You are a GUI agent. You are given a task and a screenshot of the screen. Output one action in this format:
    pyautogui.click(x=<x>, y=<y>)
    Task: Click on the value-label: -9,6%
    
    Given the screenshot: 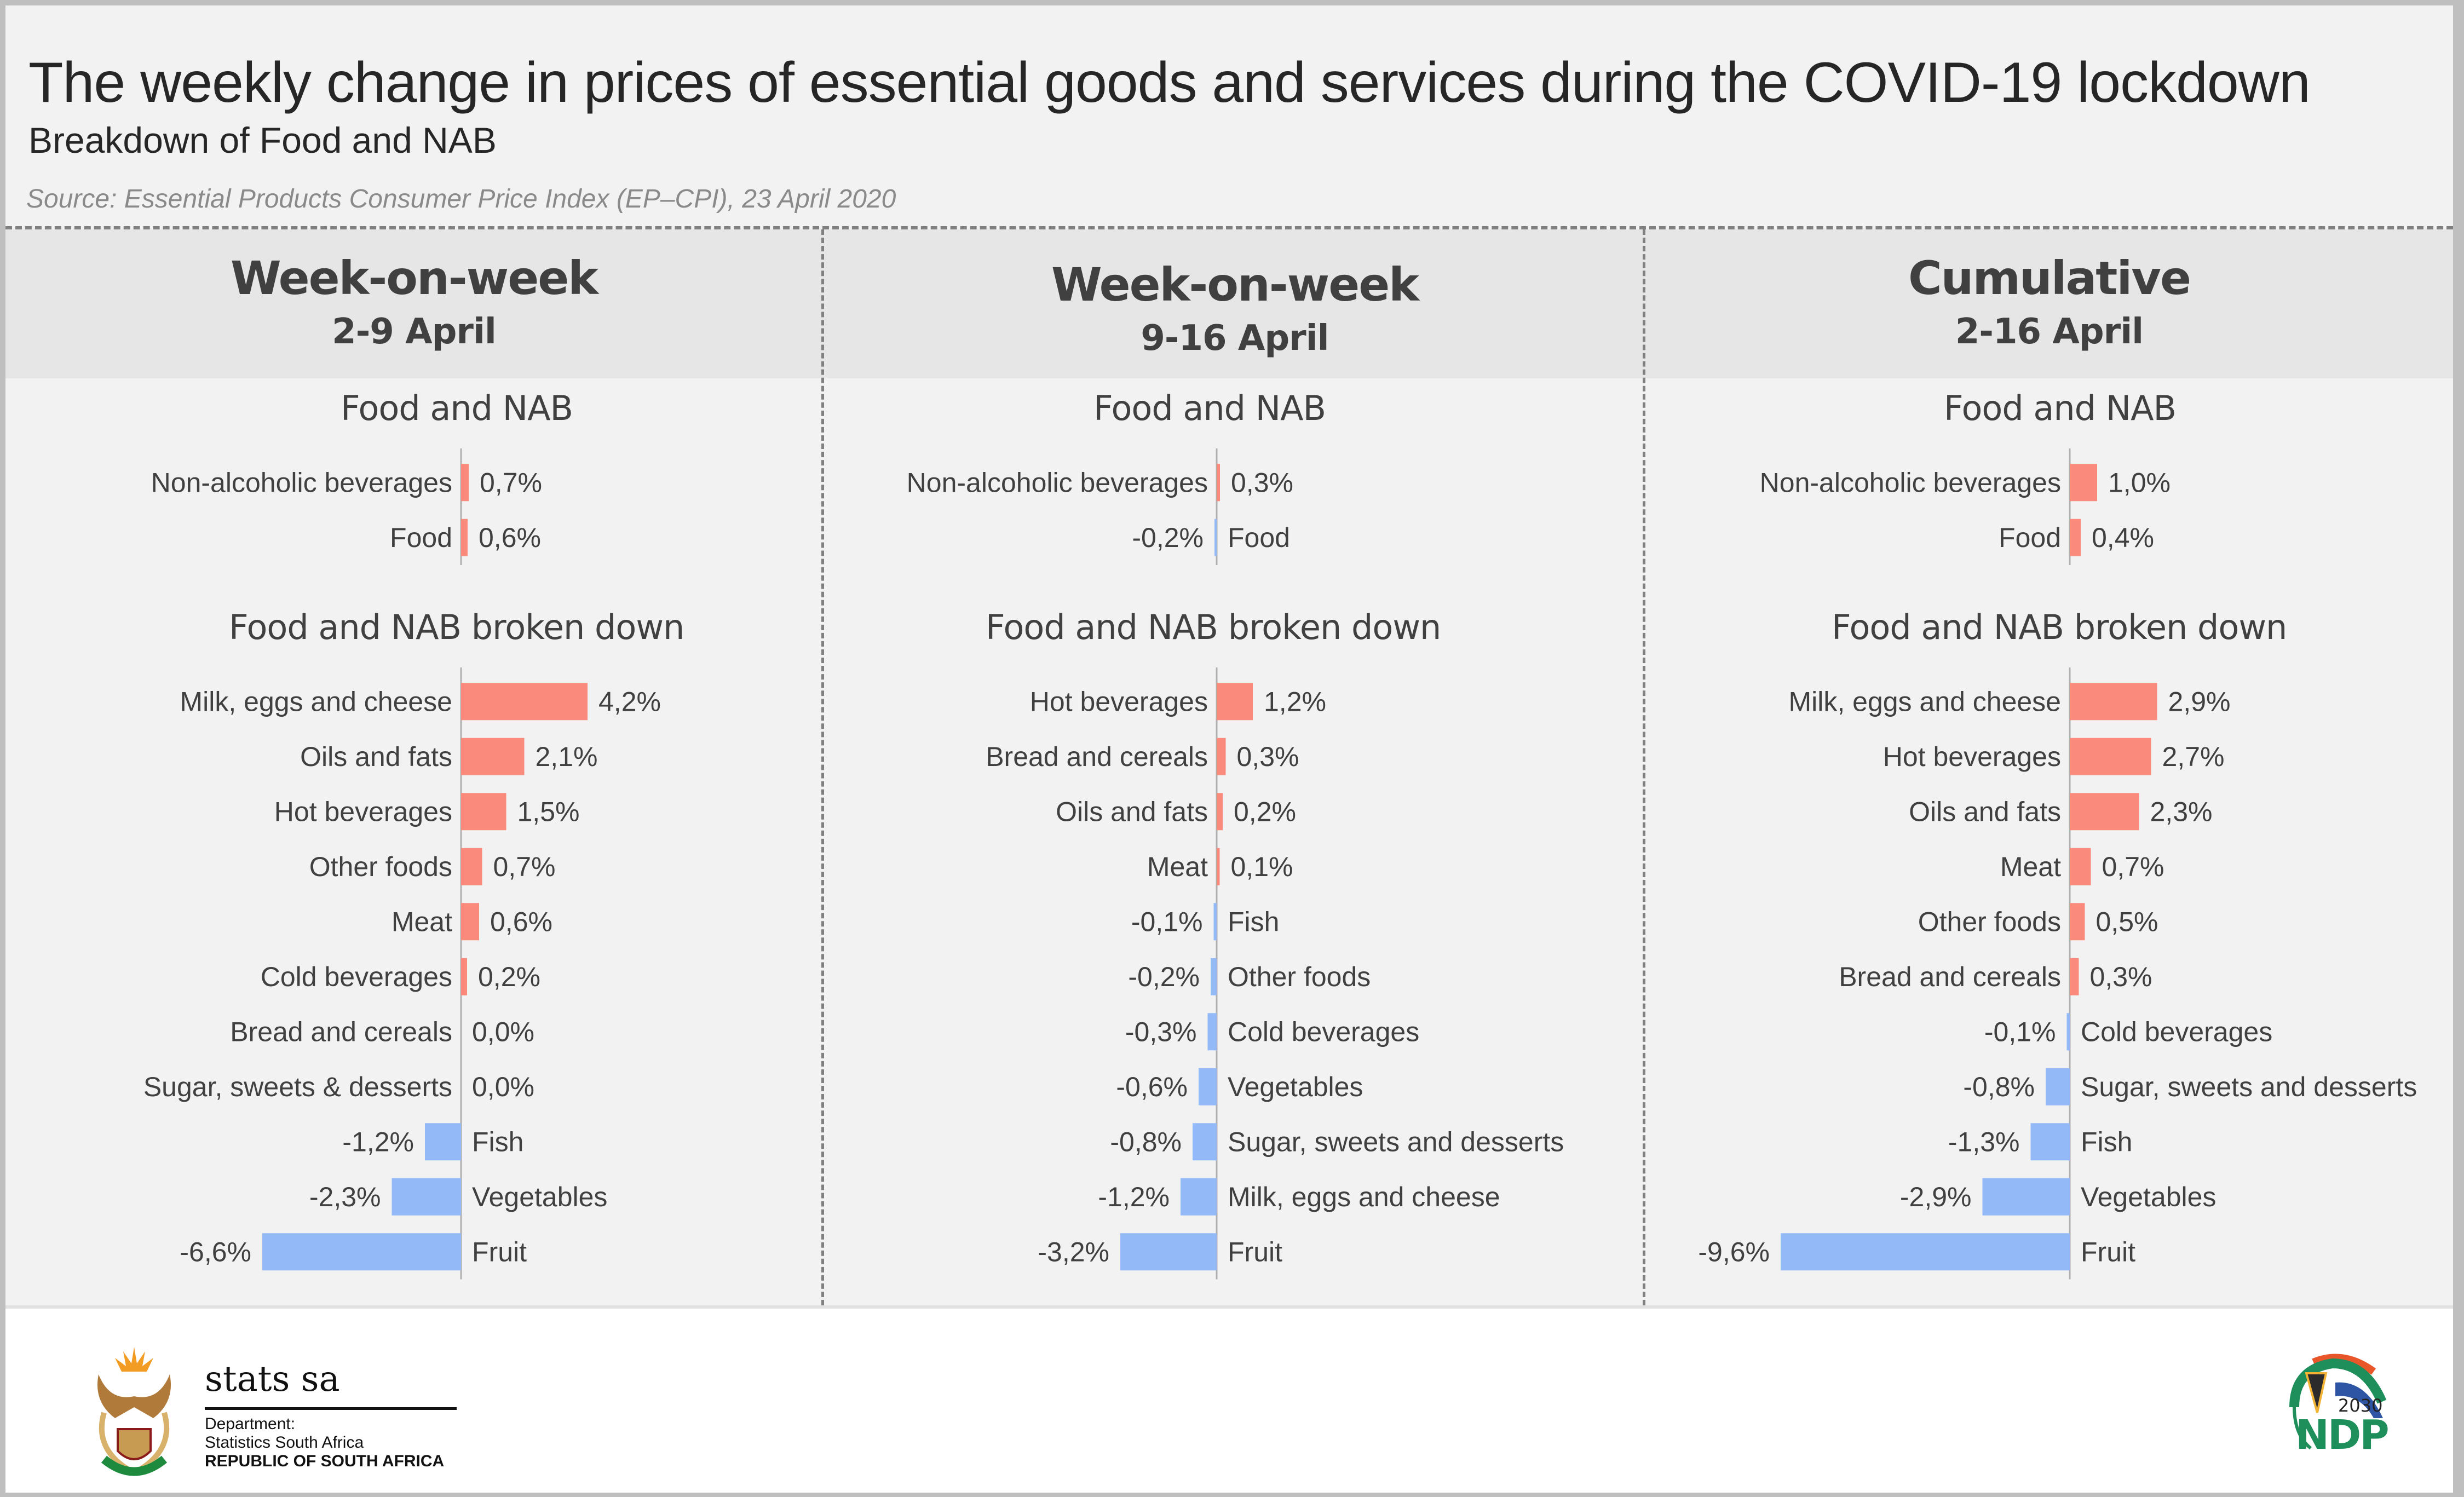 What is the action you would take?
    pyautogui.click(x=1734, y=1251)
    